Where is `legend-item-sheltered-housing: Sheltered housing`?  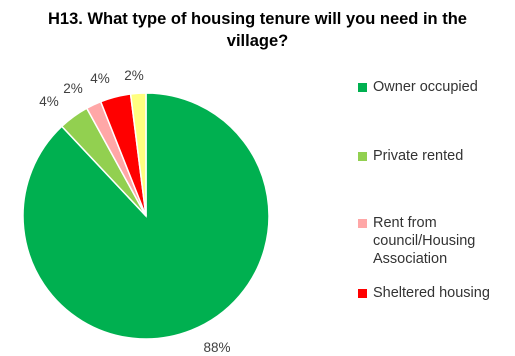
legend-item-sheltered-housing: Sheltered housing is located at coordinates (435, 293).